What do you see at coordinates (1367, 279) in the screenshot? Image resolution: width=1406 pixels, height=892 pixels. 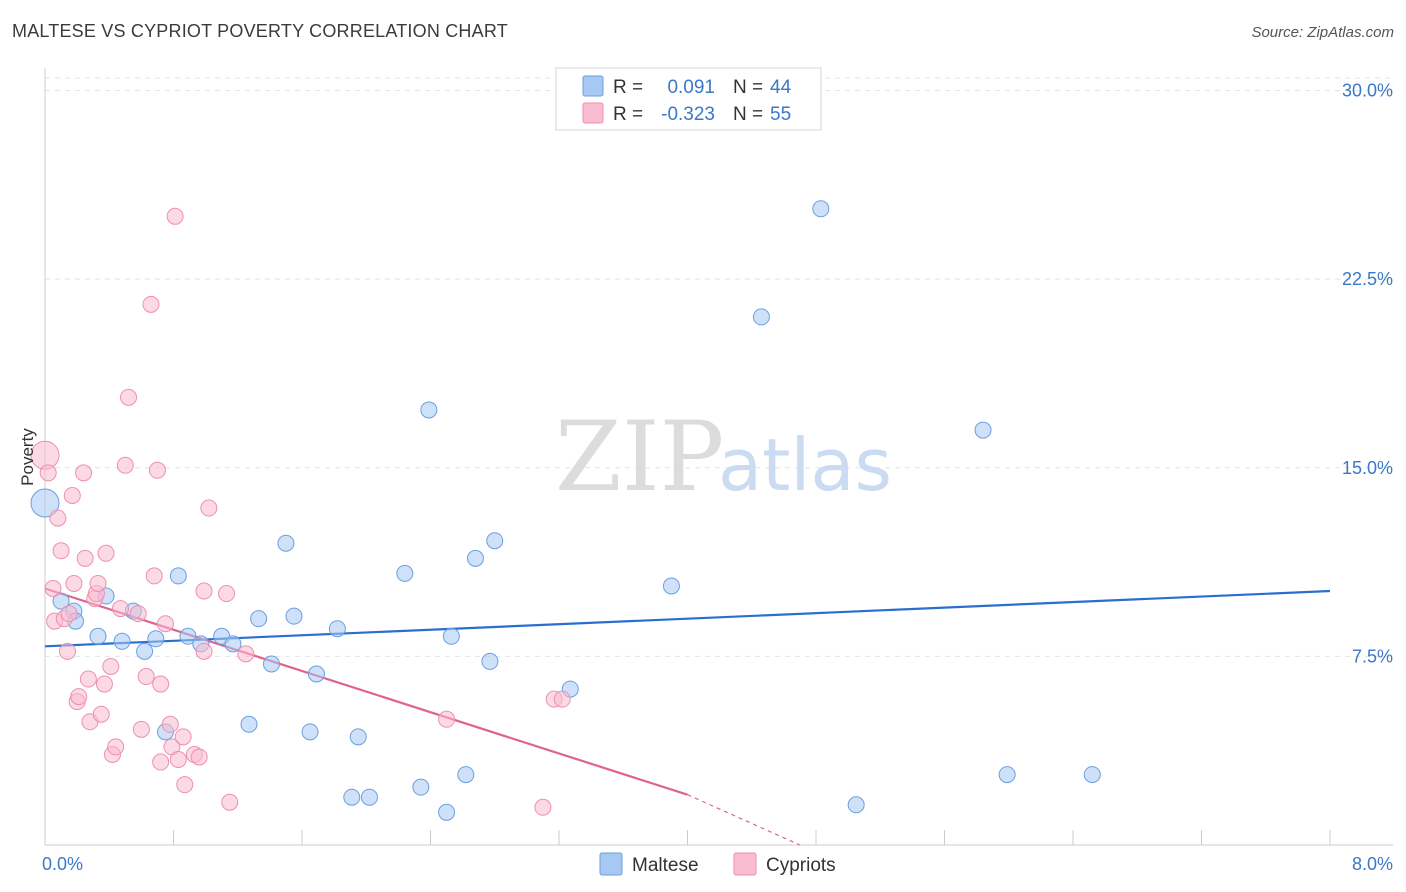 I see `y-tick-label: 22.5%` at bounding box center [1367, 279].